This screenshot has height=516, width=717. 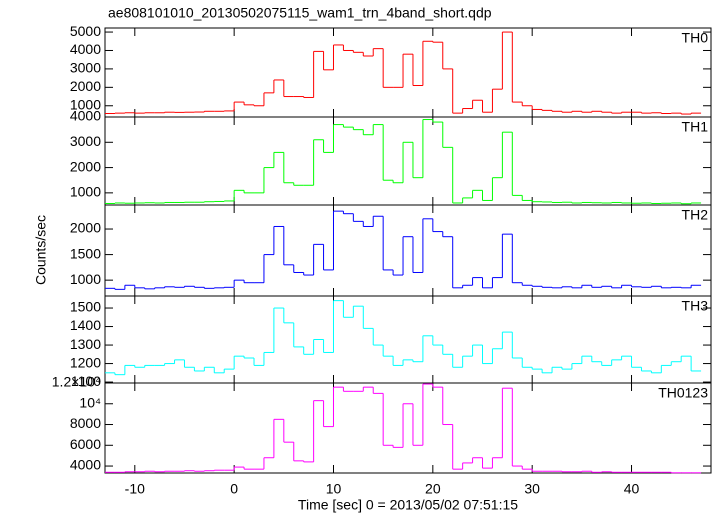 I want to click on x-tick-label: 40, so click(x=632, y=489).